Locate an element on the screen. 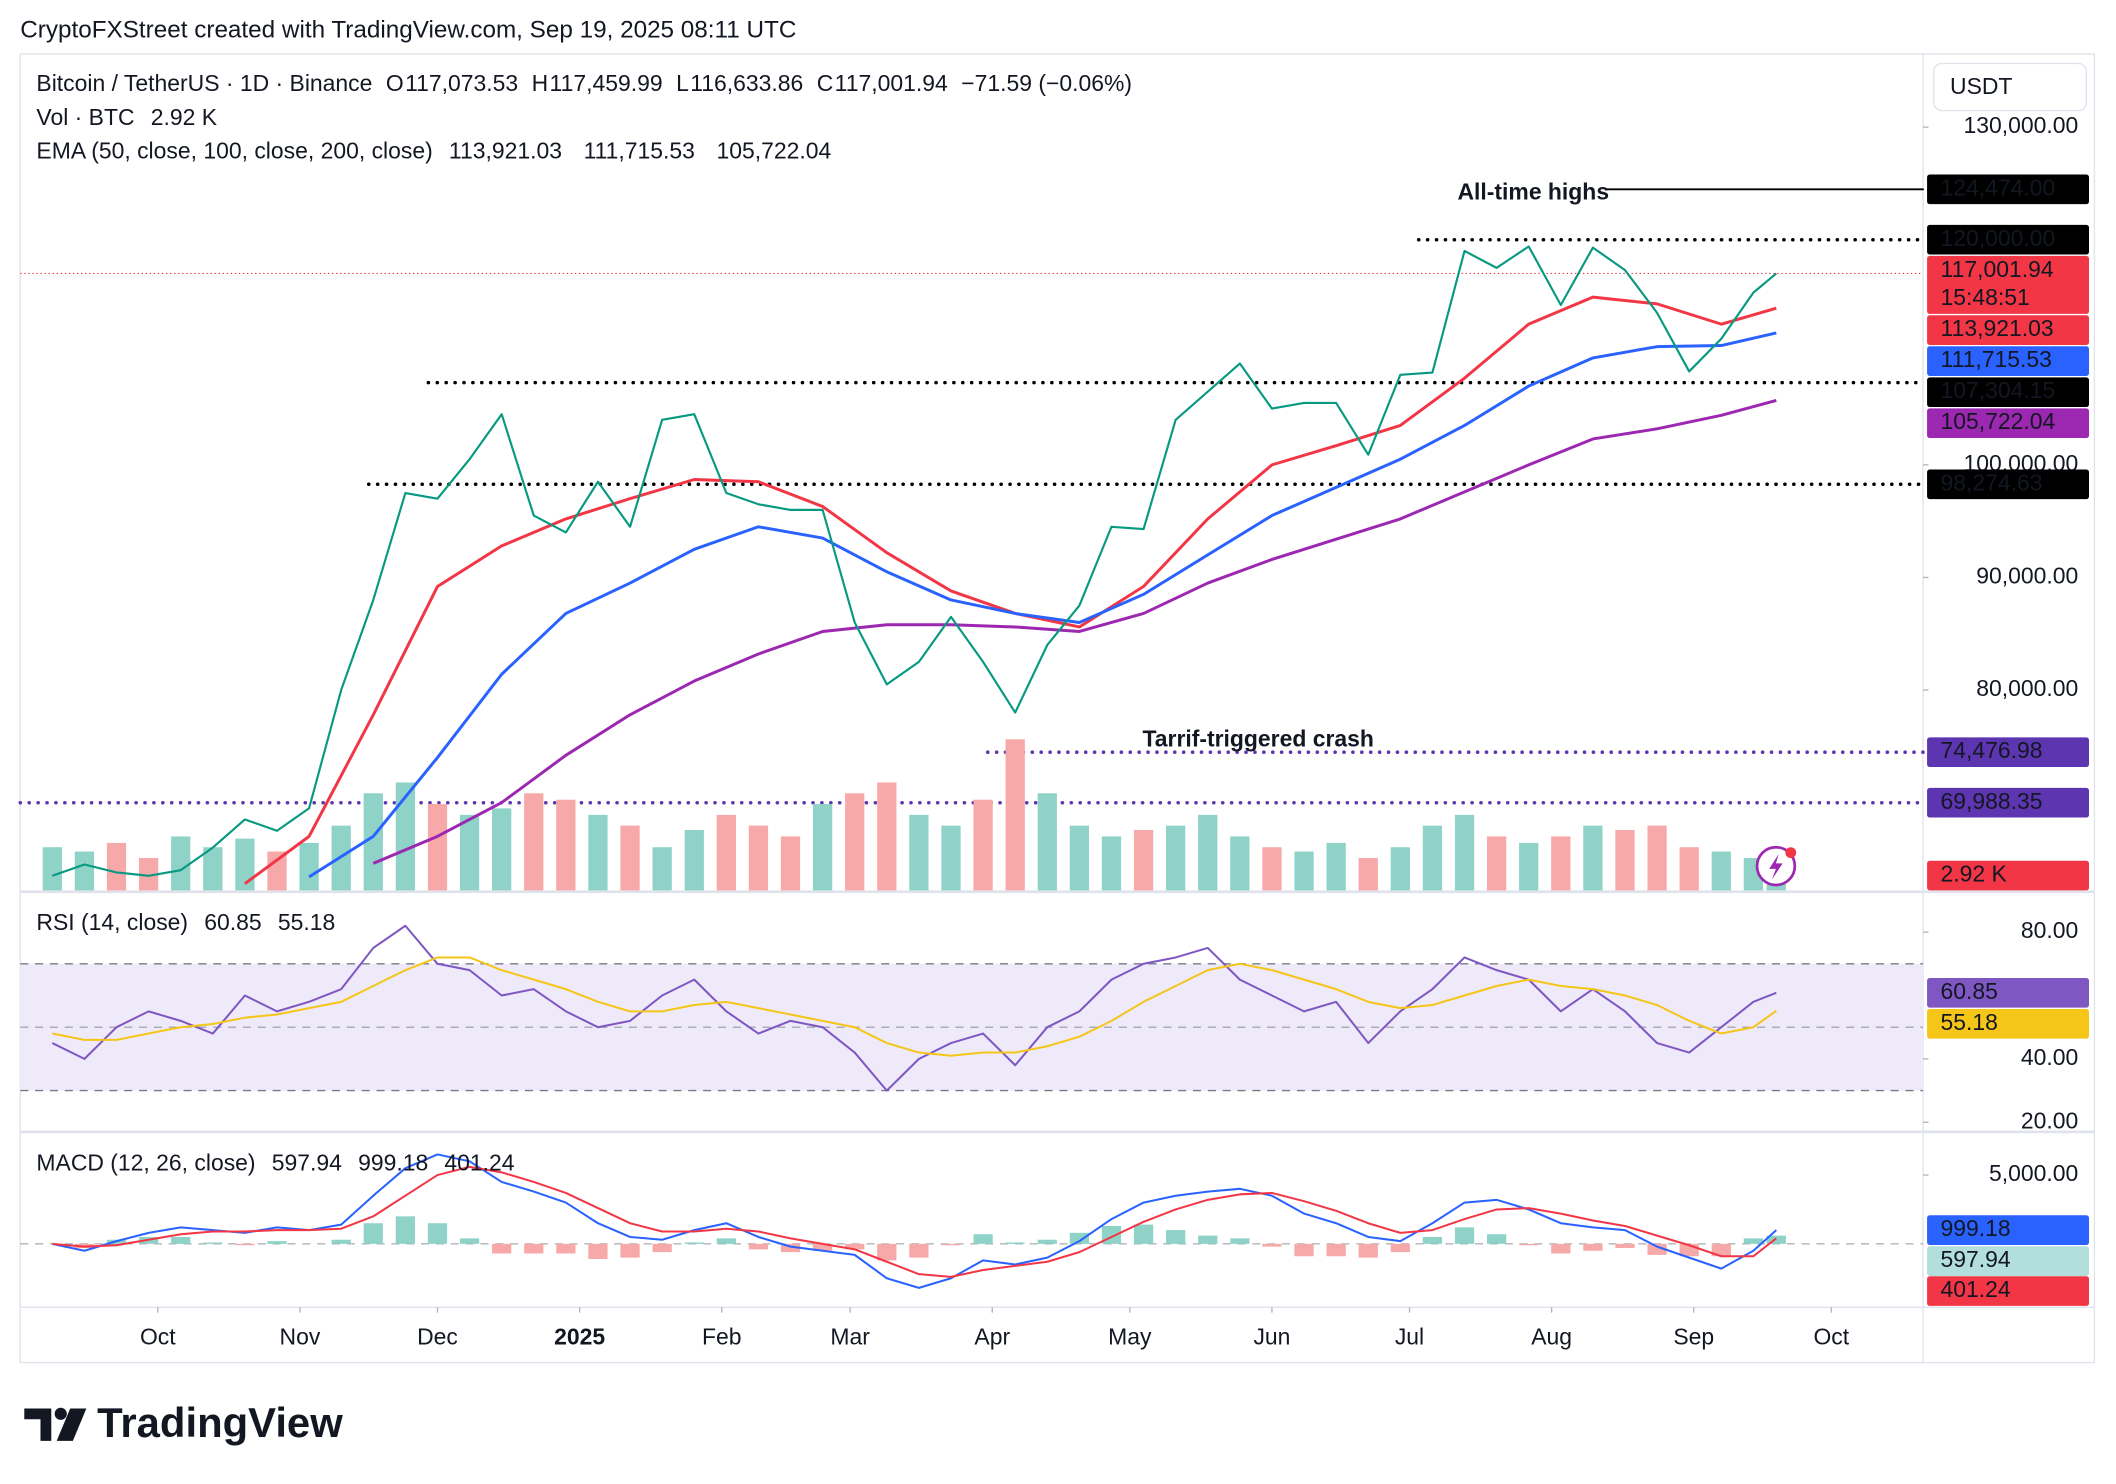  currency-button is located at coordinates (2010, 87).